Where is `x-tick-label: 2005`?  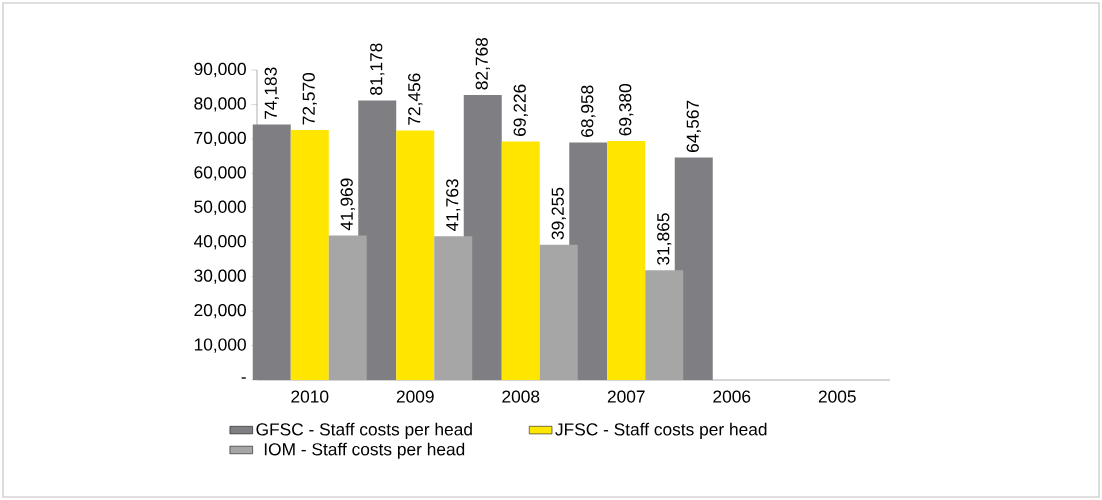
x-tick-label: 2005 is located at coordinates (837, 396).